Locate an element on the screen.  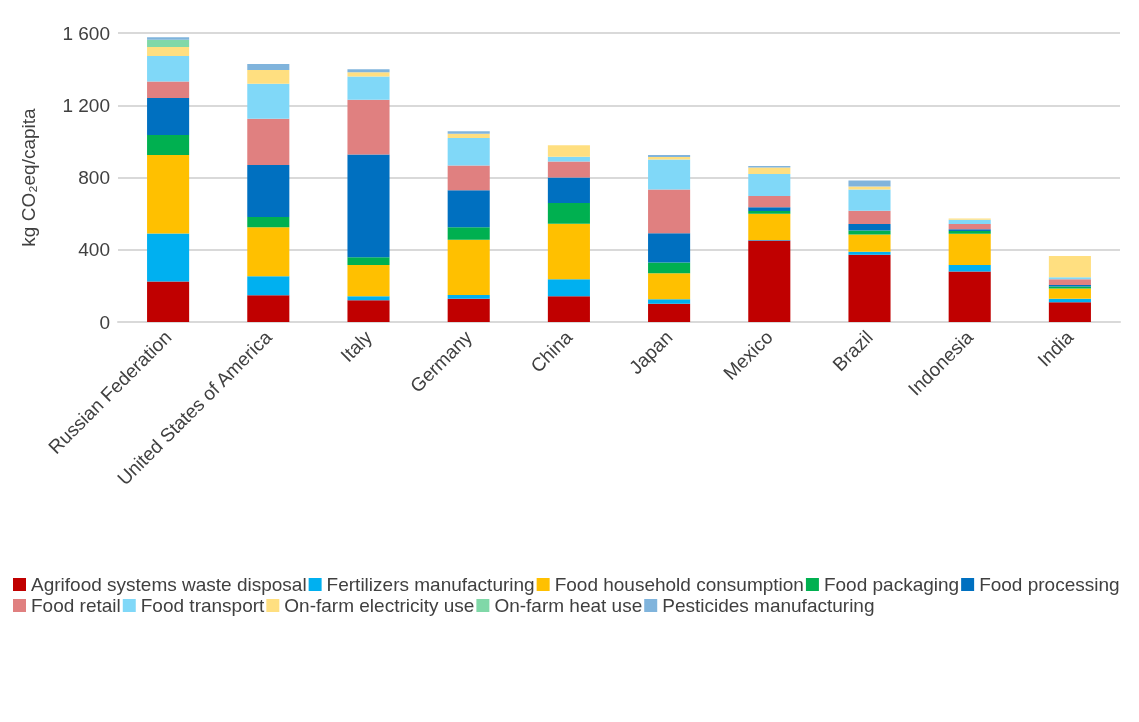
y-tick-label: 800 is located at coordinates (94, 177).